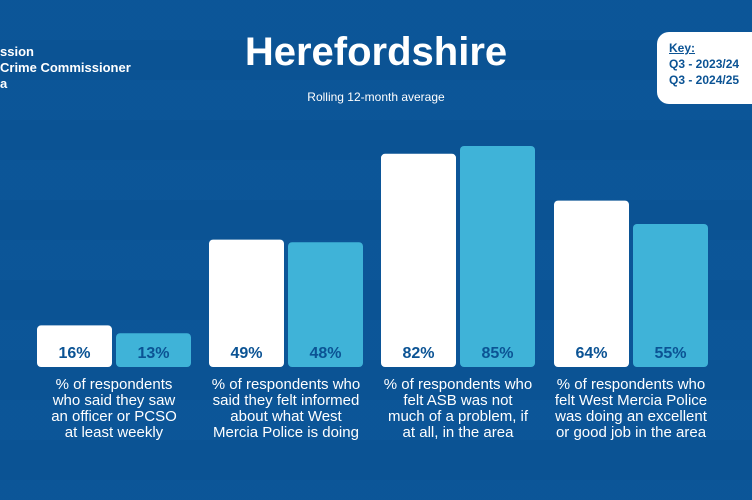 The height and width of the screenshot is (500, 752). What do you see at coordinates (153, 353) in the screenshot?
I see `data-label-2024-0: 13%` at bounding box center [153, 353].